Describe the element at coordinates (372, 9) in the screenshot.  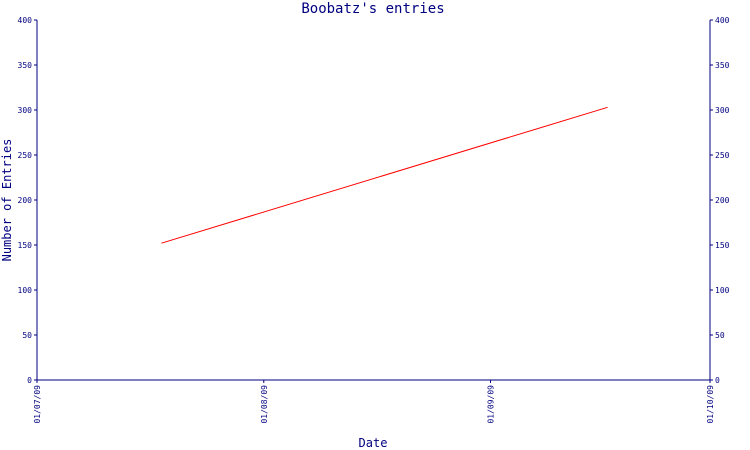
I see `chart-title: Boobatz's entries` at that location.